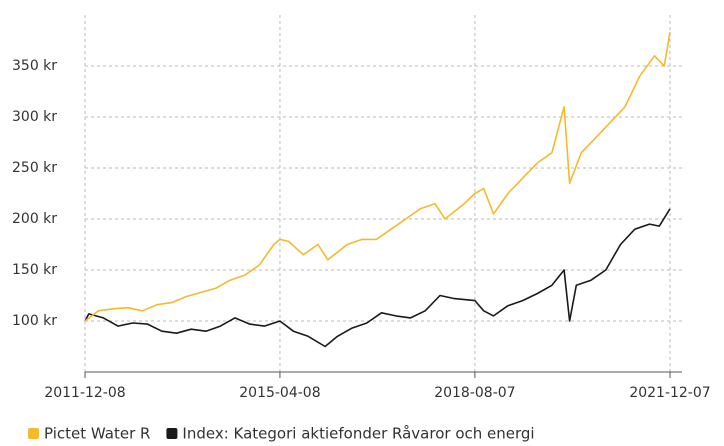 This screenshot has height=446, width=724. What do you see at coordinates (84, 393) in the screenshot?
I see `x-tick-label: 2011-12-08` at bounding box center [84, 393].